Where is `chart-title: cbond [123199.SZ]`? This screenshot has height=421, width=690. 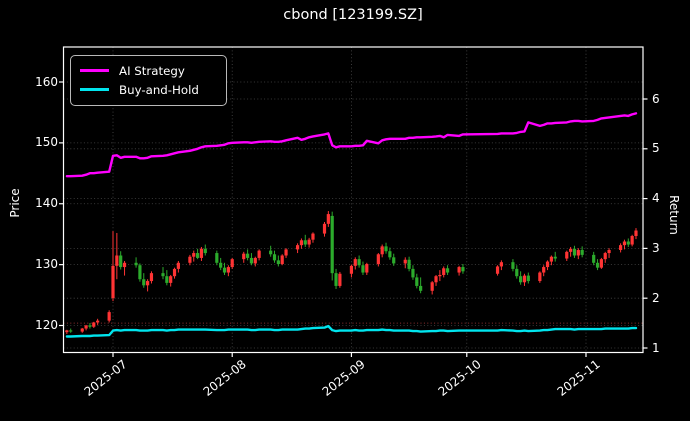
chart-title: cbond [123199.SZ] is located at coordinates (353, 15).